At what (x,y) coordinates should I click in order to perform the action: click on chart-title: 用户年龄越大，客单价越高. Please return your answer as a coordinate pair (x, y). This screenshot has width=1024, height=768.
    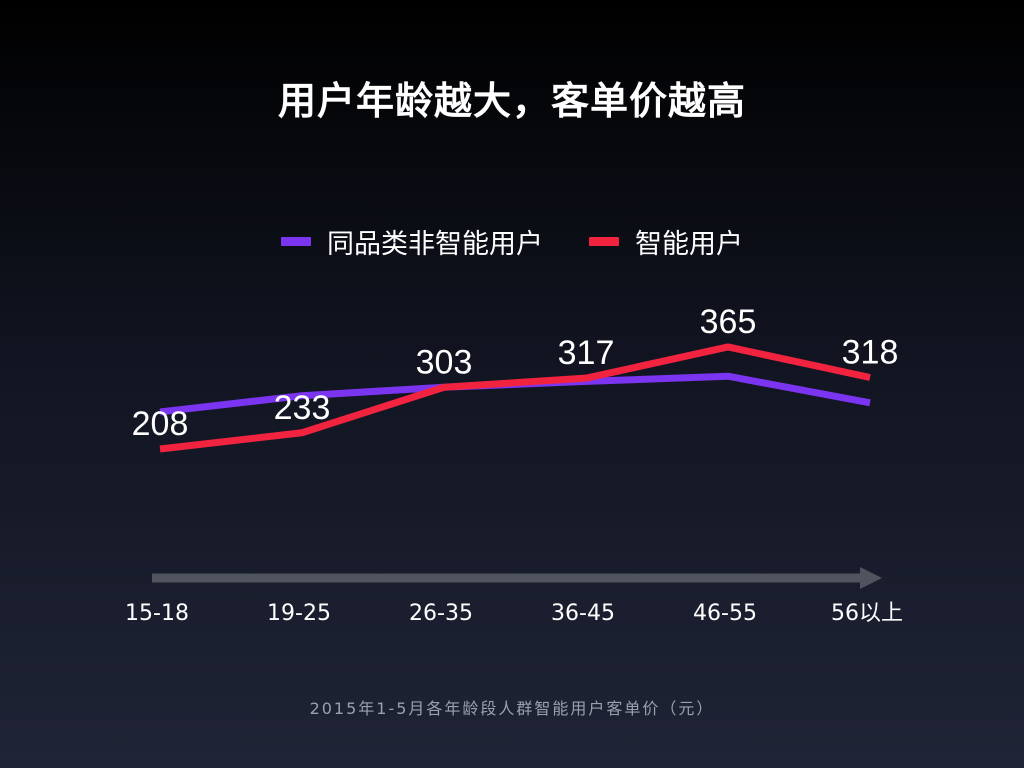
    Looking at the image, I should click on (511, 101).